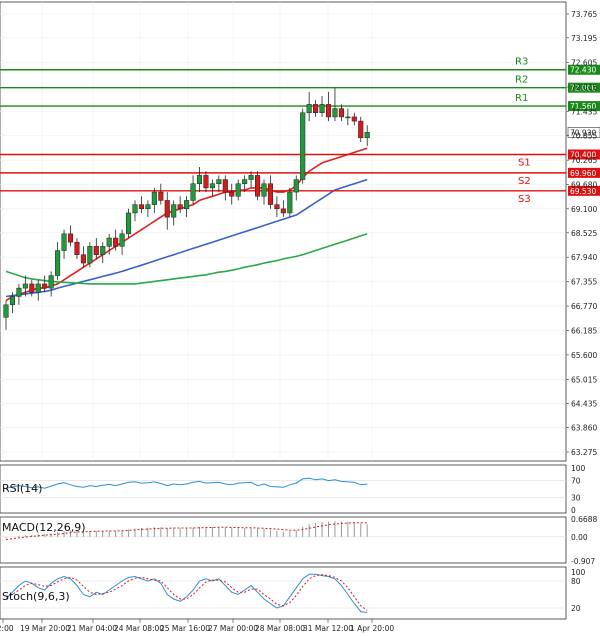 Image resolution: width=600 pixels, height=636 pixels. I want to click on time-tick-label: 1 Apr 20:00, so click(372, 628).